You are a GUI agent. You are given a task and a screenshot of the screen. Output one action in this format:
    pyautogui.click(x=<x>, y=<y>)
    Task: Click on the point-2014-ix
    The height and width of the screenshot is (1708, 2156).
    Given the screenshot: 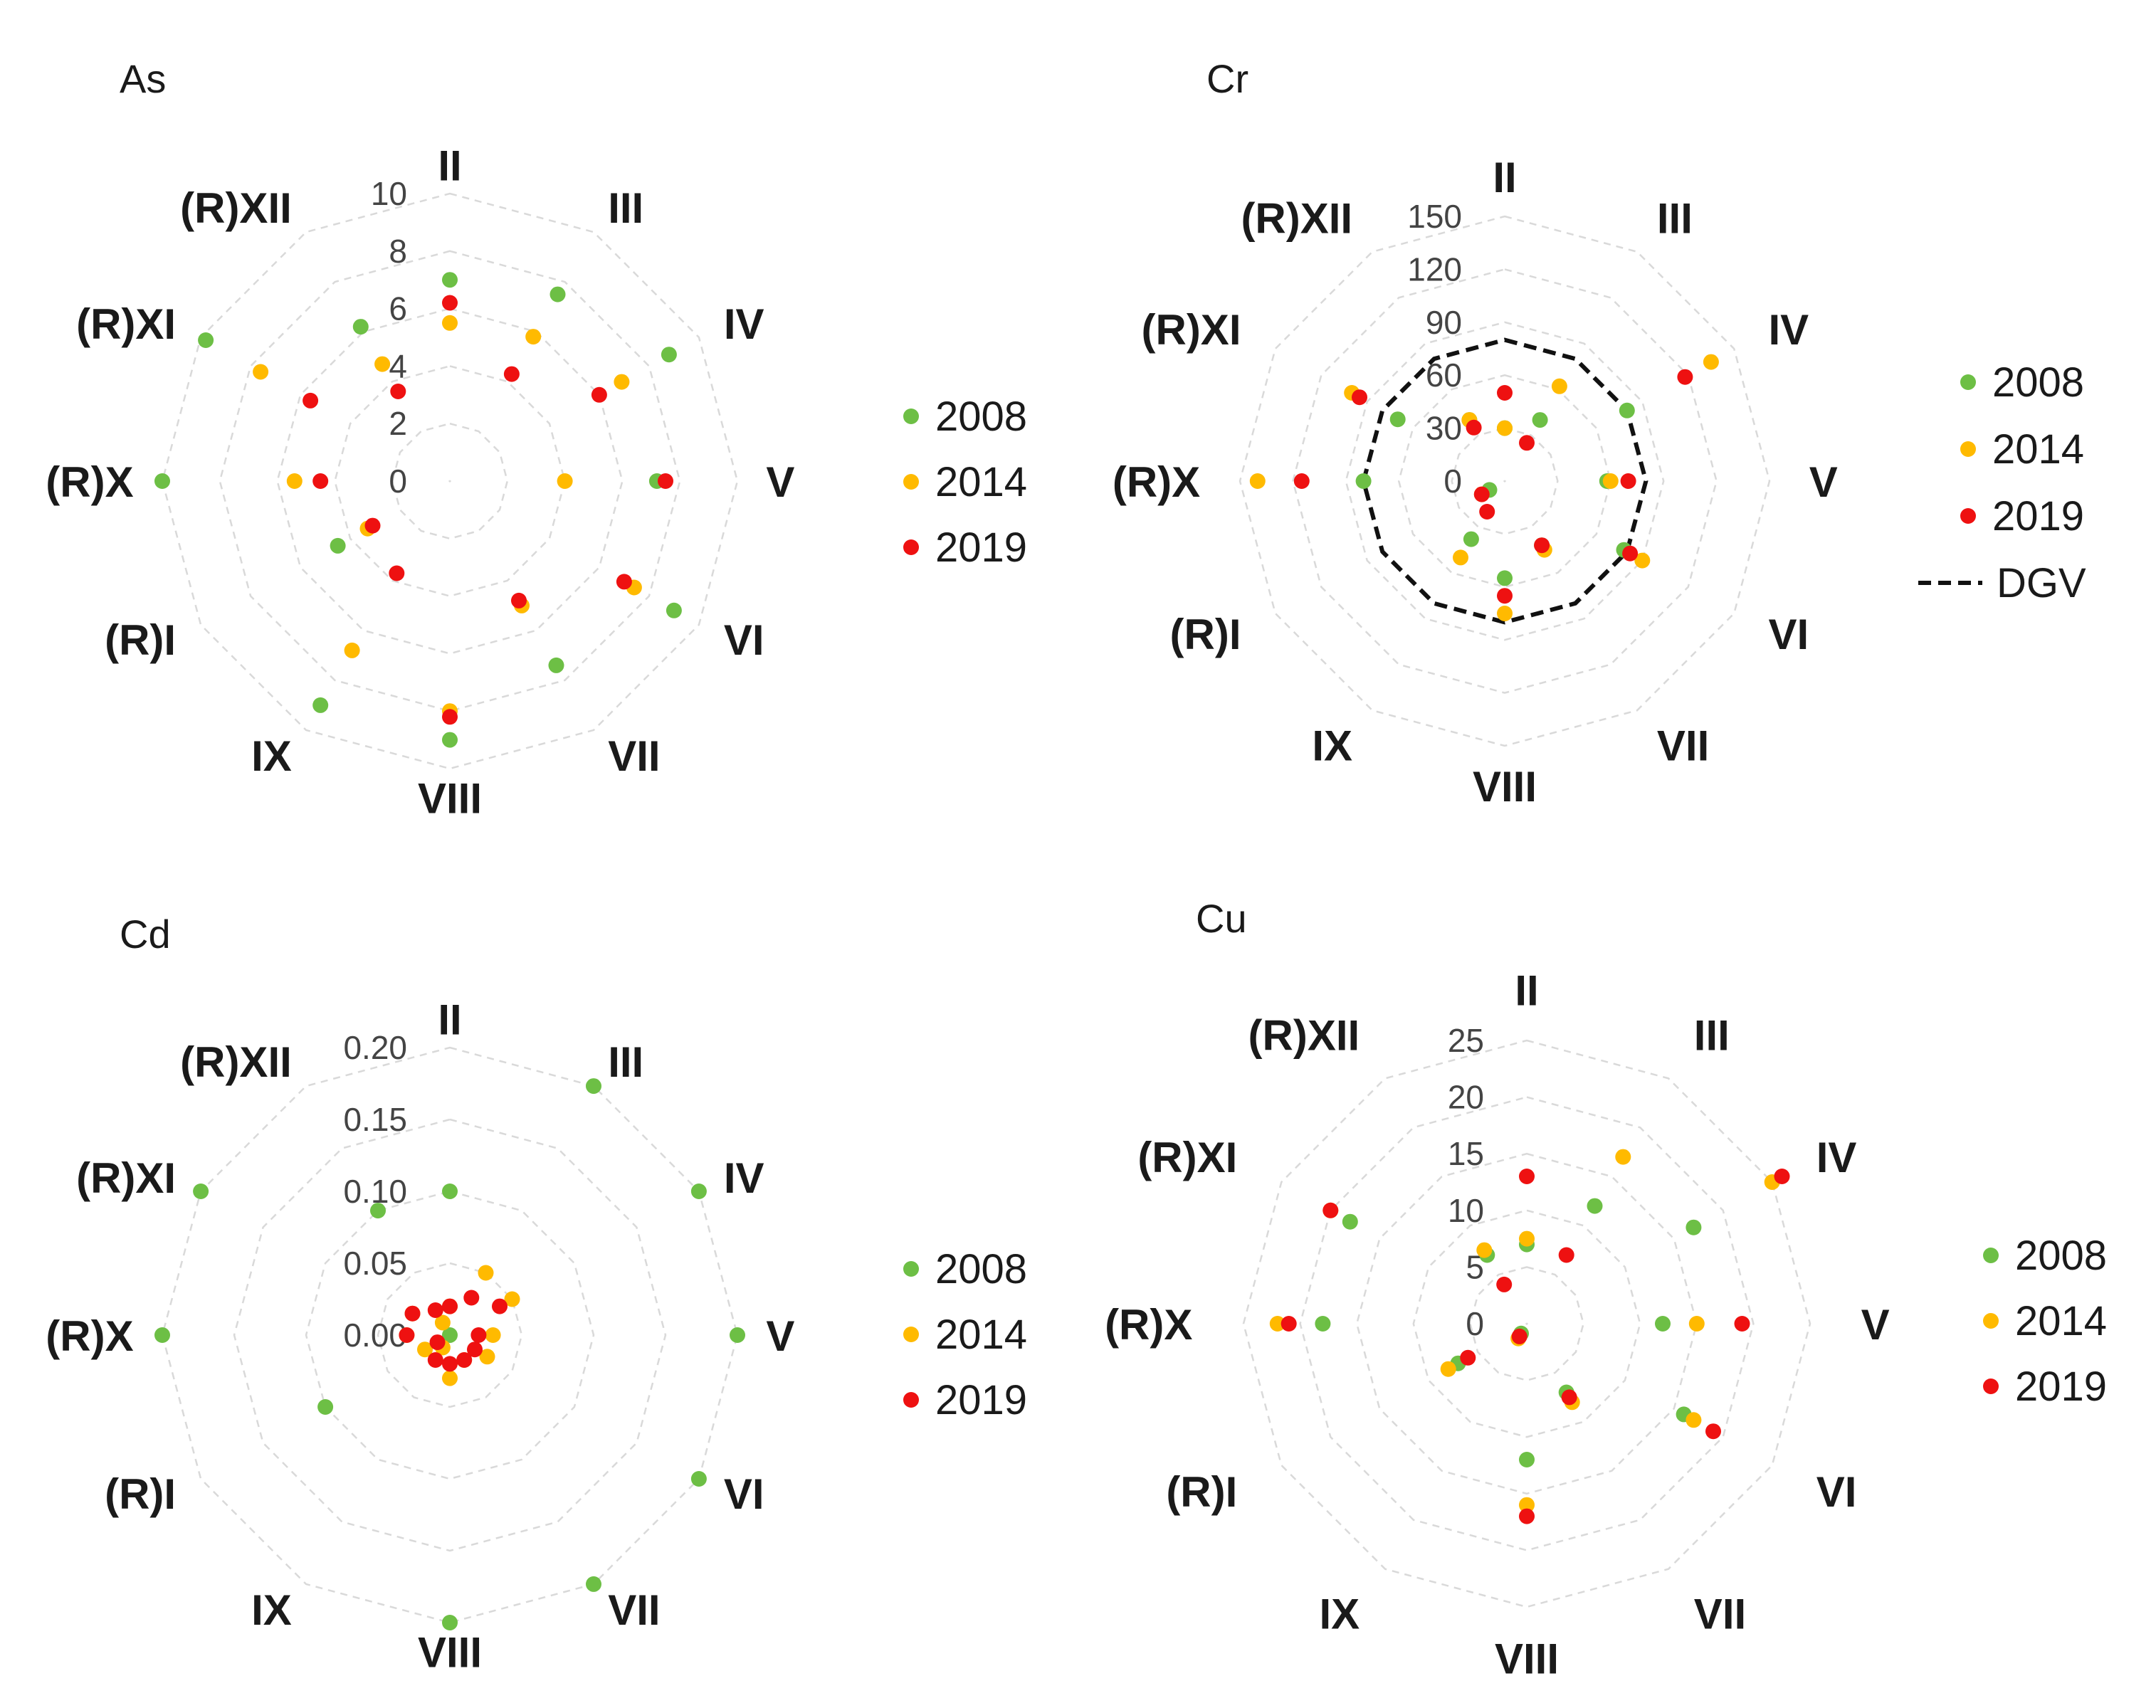 What is the action you would take?
    pyautogui.click(x=1460, y=557)
    